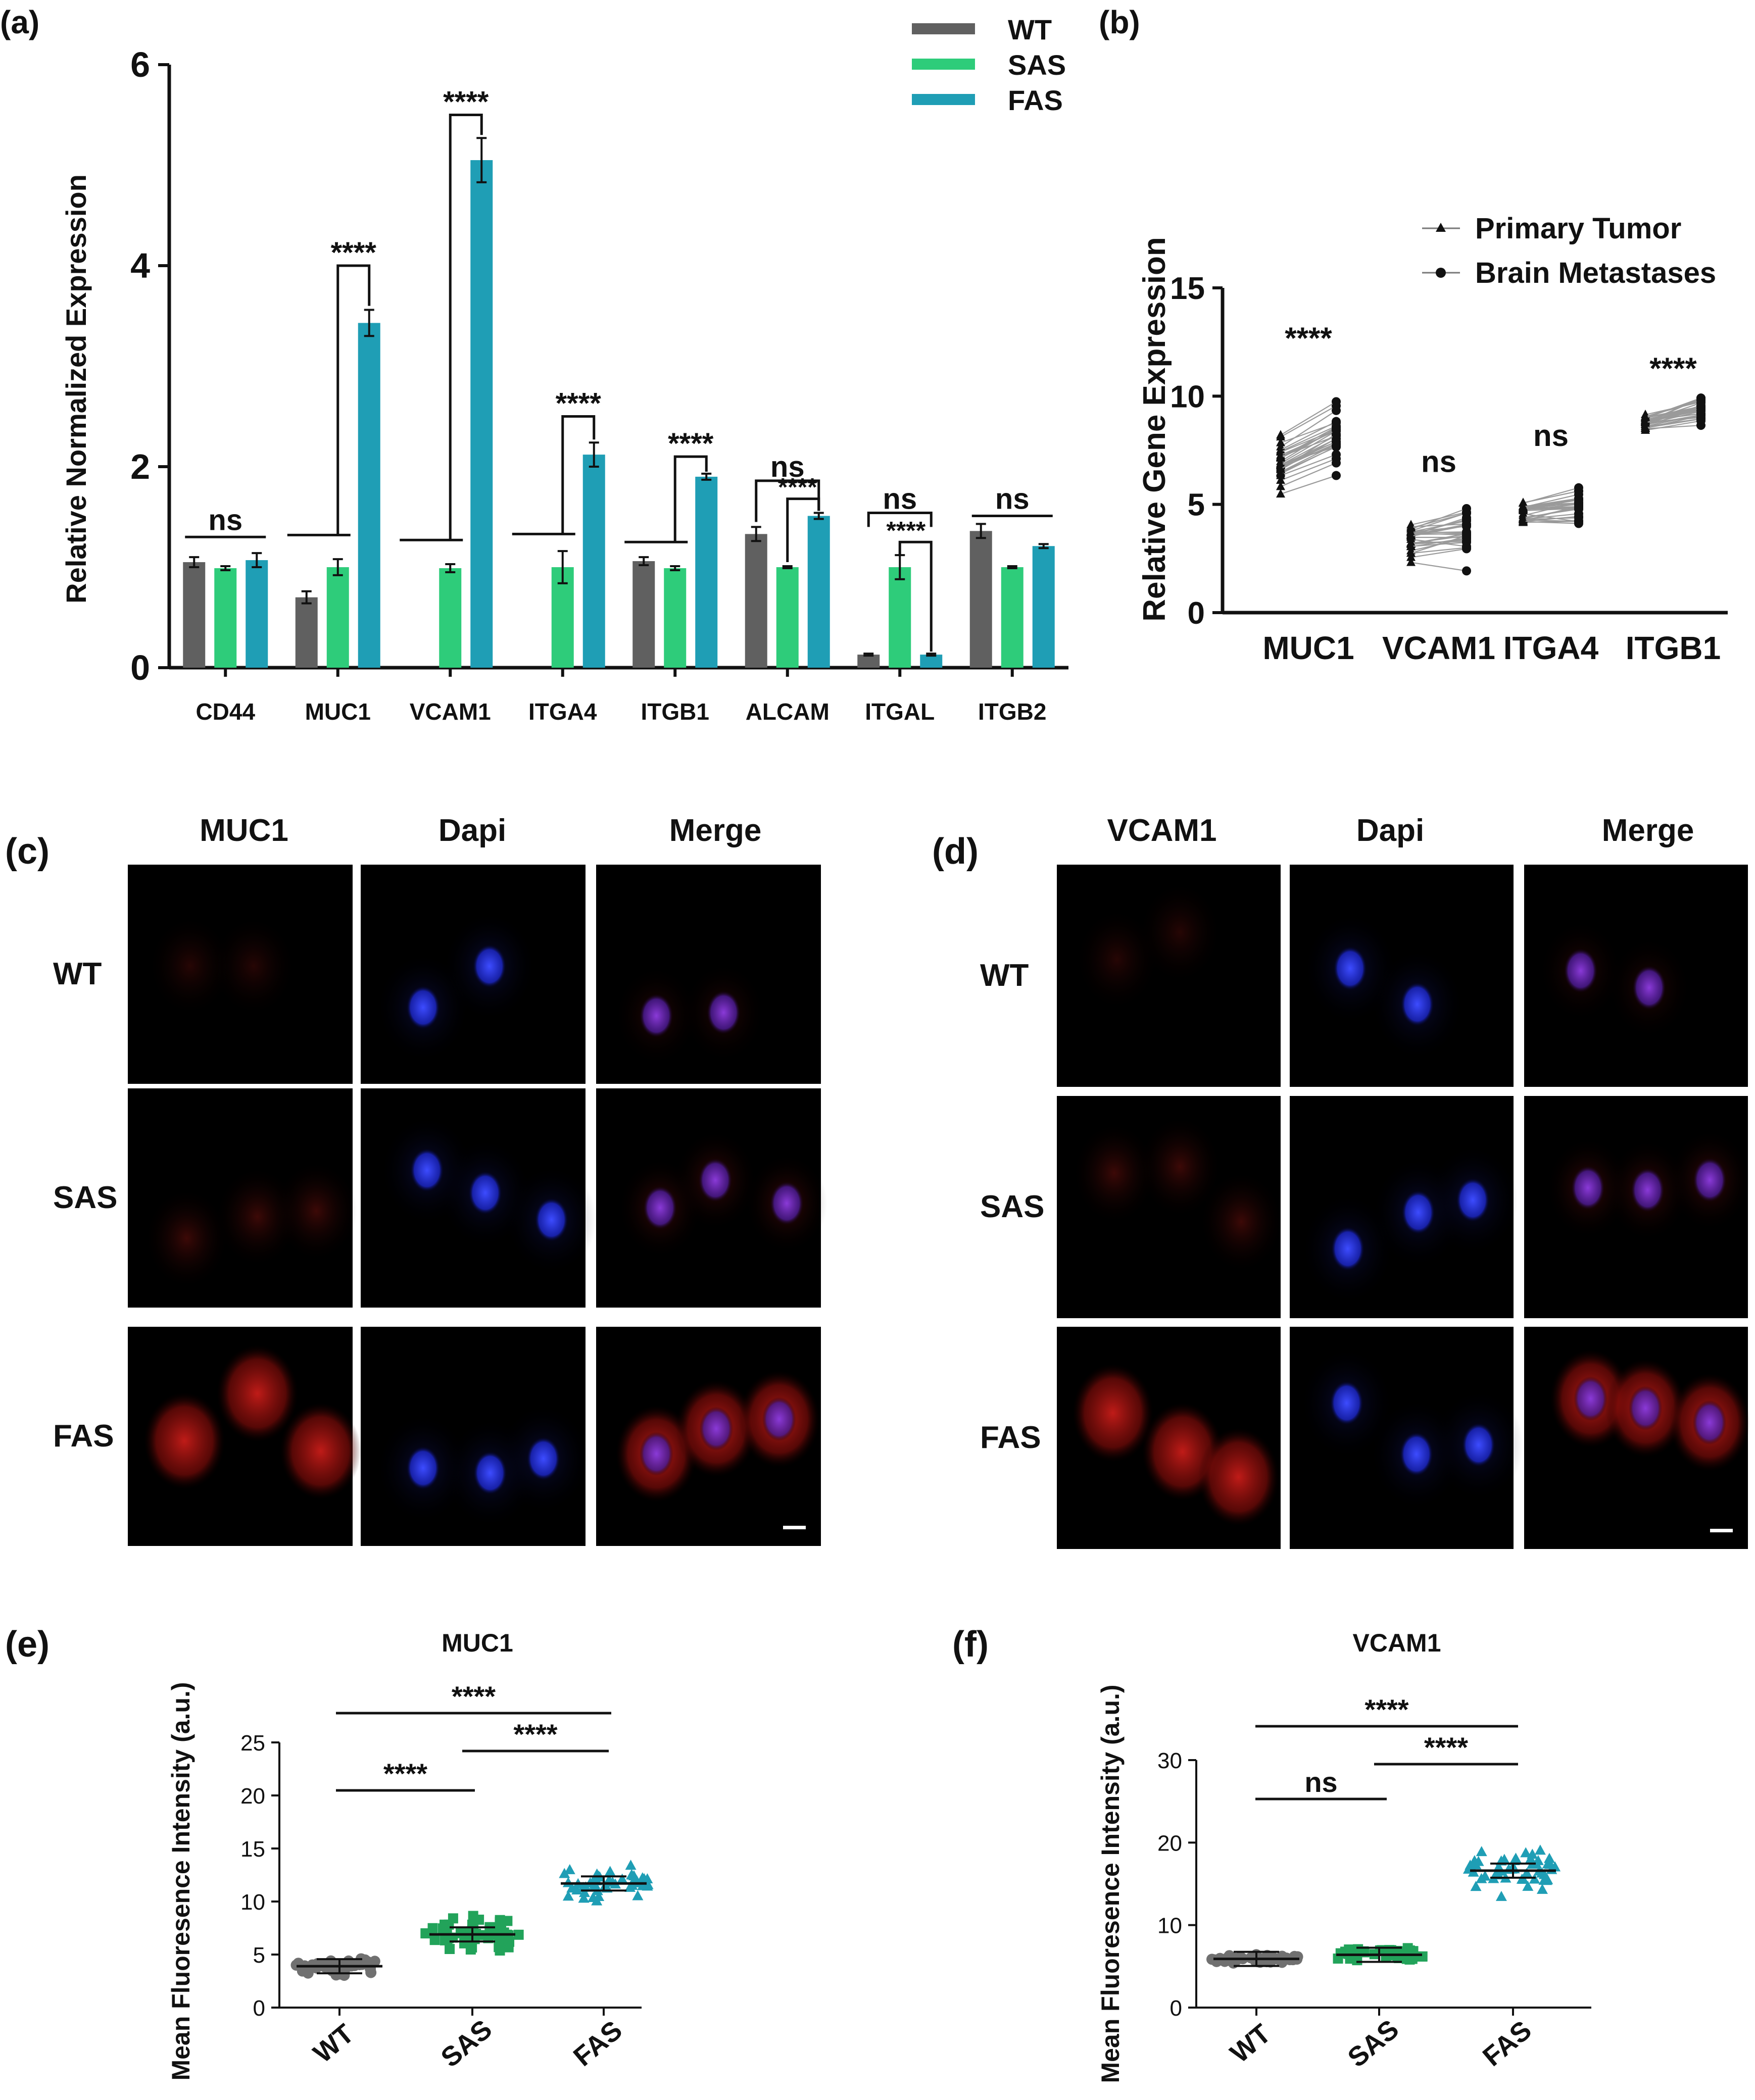  I want to click on y-tick-label: 30, so click(1170, 1760).